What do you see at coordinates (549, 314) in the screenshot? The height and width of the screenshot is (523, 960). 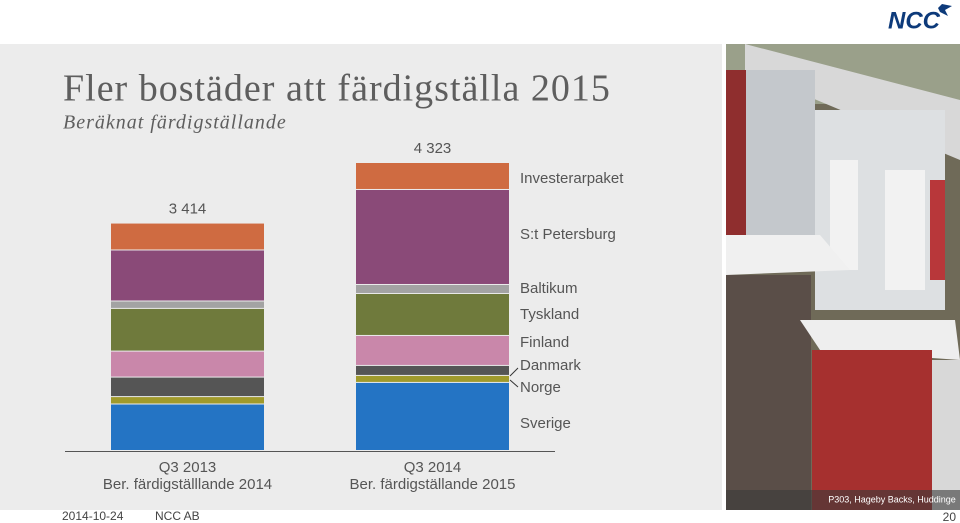 I see `legend-label: Tyskland` at bounding box center [549, 314].